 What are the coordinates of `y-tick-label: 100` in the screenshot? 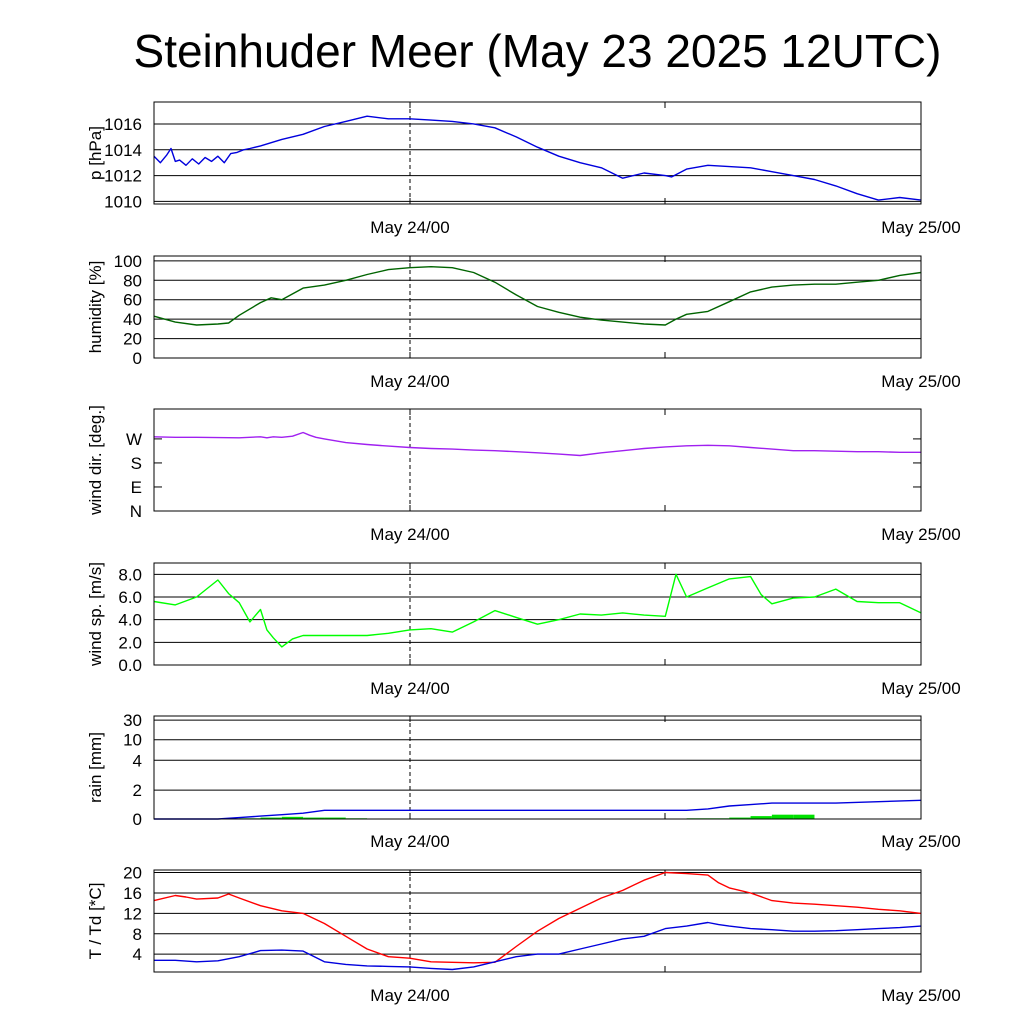 It's located at (128, 261).